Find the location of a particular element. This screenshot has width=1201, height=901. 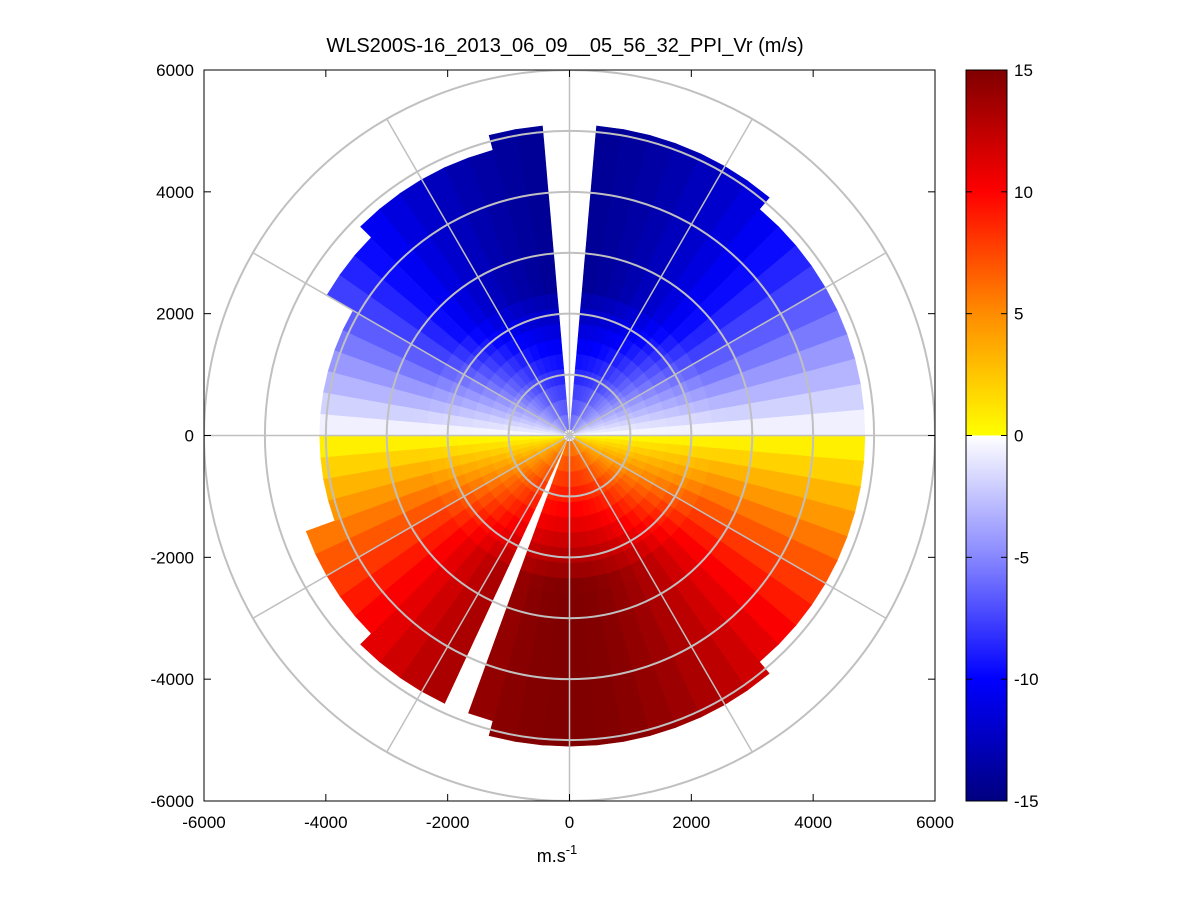

x-tick-label: 2000 is located at coordinates (691, 822).